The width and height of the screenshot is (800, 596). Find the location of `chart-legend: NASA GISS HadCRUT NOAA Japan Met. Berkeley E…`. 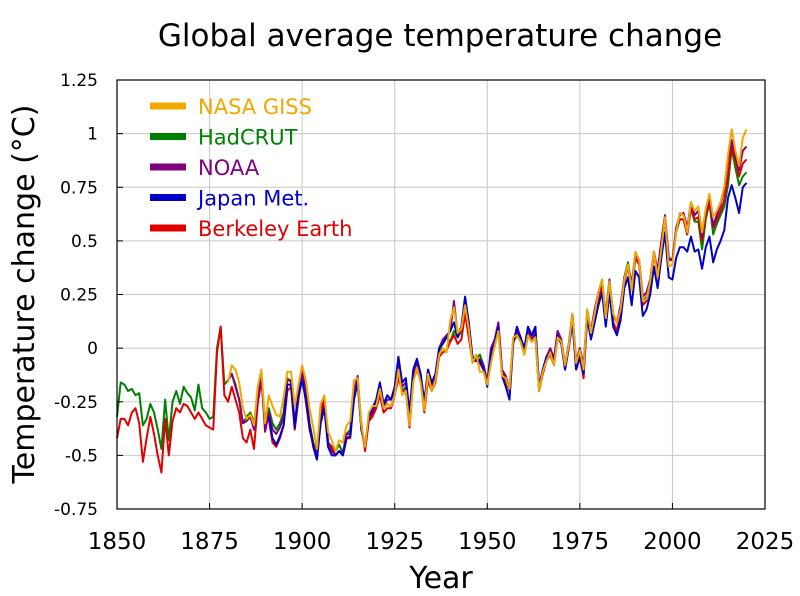

chart-legend: NASA GISS HadCRUT NOAA Japan Met. Berkeley E… is located at coordinates (251, 168).